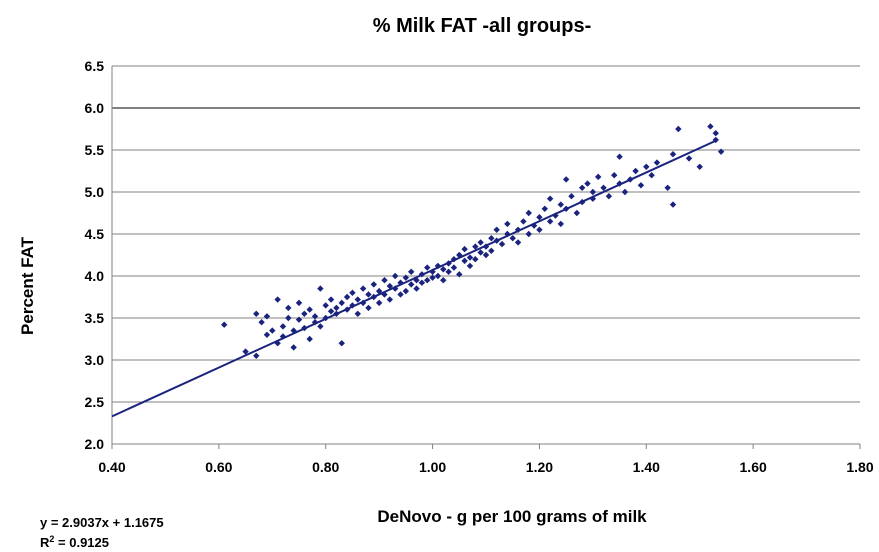 This screenshot has height=552, width=879. I want to click on chart-title: % Milk FAT -all groups-, so click(482, 26).